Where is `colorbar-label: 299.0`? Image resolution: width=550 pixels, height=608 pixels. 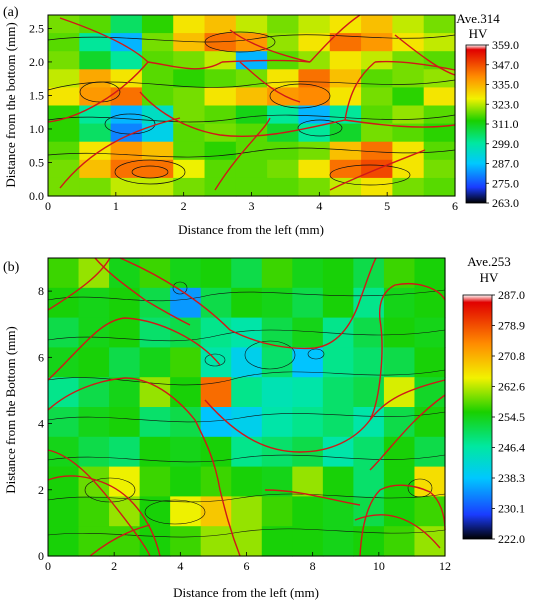 colorbar-label: 299.0 is located at coordinates (505, 144).